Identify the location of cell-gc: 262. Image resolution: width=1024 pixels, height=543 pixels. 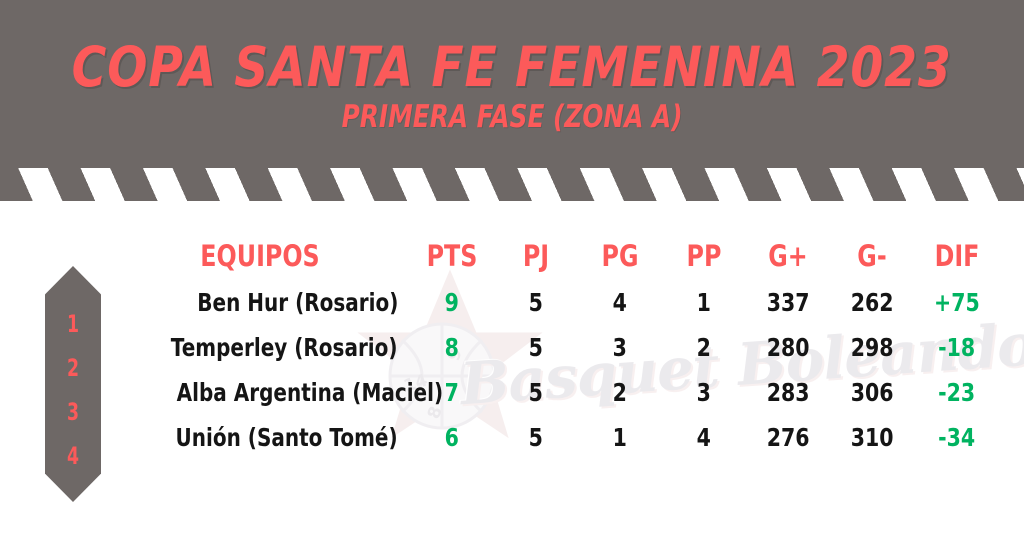
(872, 302).